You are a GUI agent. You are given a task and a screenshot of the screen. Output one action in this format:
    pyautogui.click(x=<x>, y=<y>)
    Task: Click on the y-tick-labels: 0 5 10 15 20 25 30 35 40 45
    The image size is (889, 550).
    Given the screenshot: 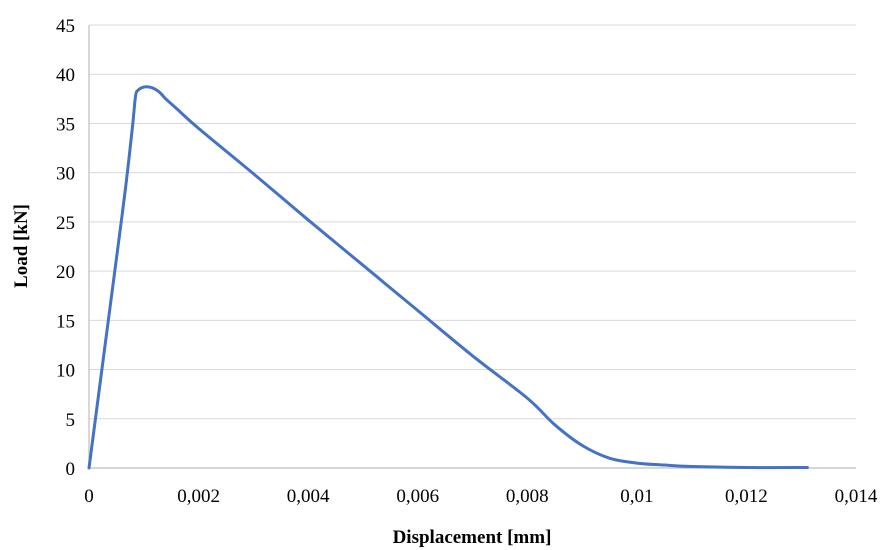 What is the action you would take?
    pyautogui.click(x=65, y=248)
    